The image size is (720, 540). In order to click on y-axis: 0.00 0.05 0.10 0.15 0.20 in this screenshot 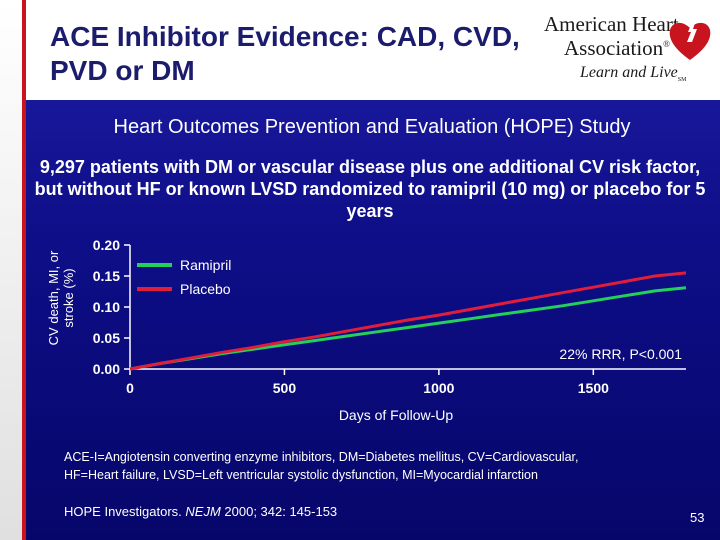, I will do `click(111, 307)`.